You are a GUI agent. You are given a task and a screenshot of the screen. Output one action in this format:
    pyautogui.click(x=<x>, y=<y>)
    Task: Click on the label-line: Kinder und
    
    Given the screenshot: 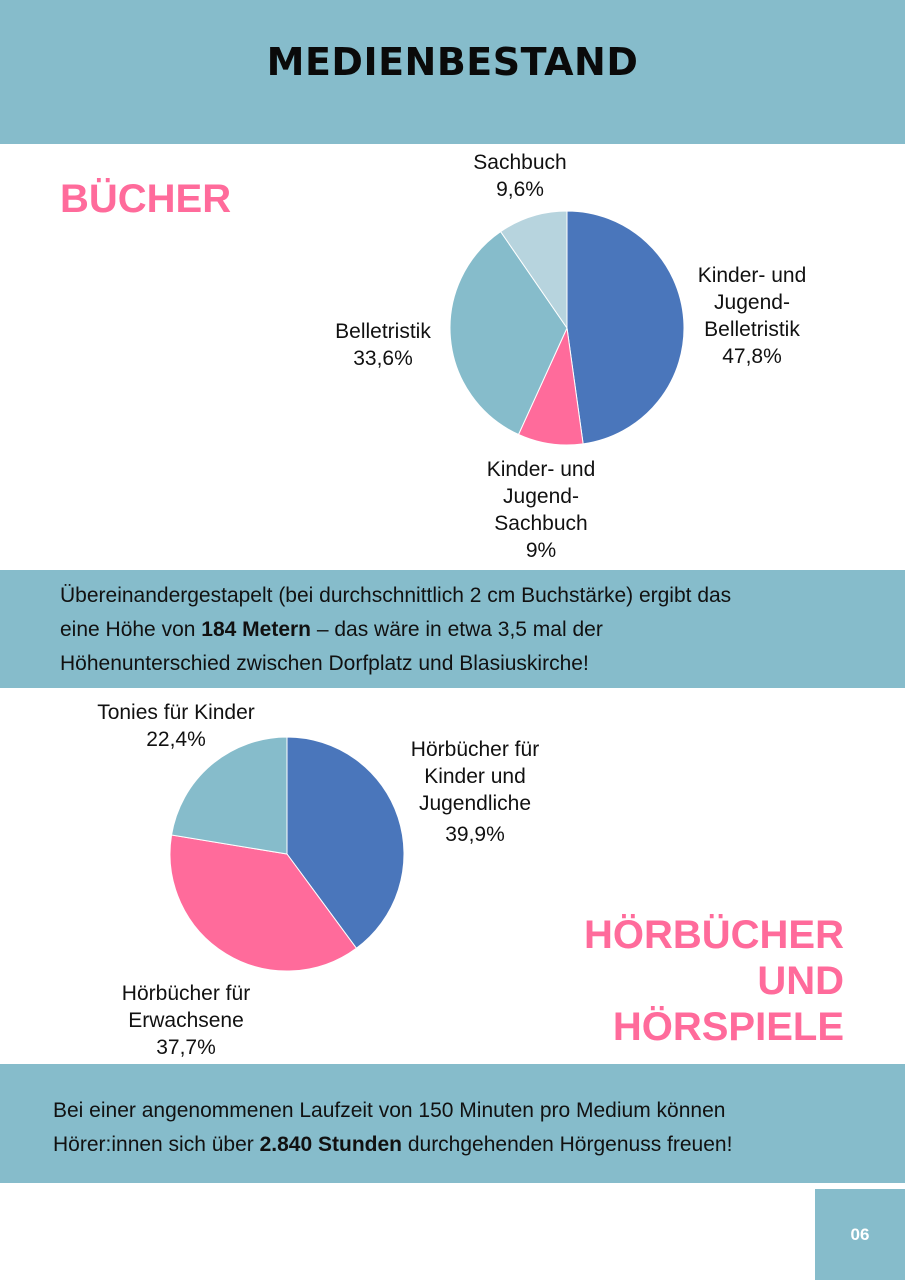 What is the action you would take?
    pyautogui.click(x=475, y=776)
    